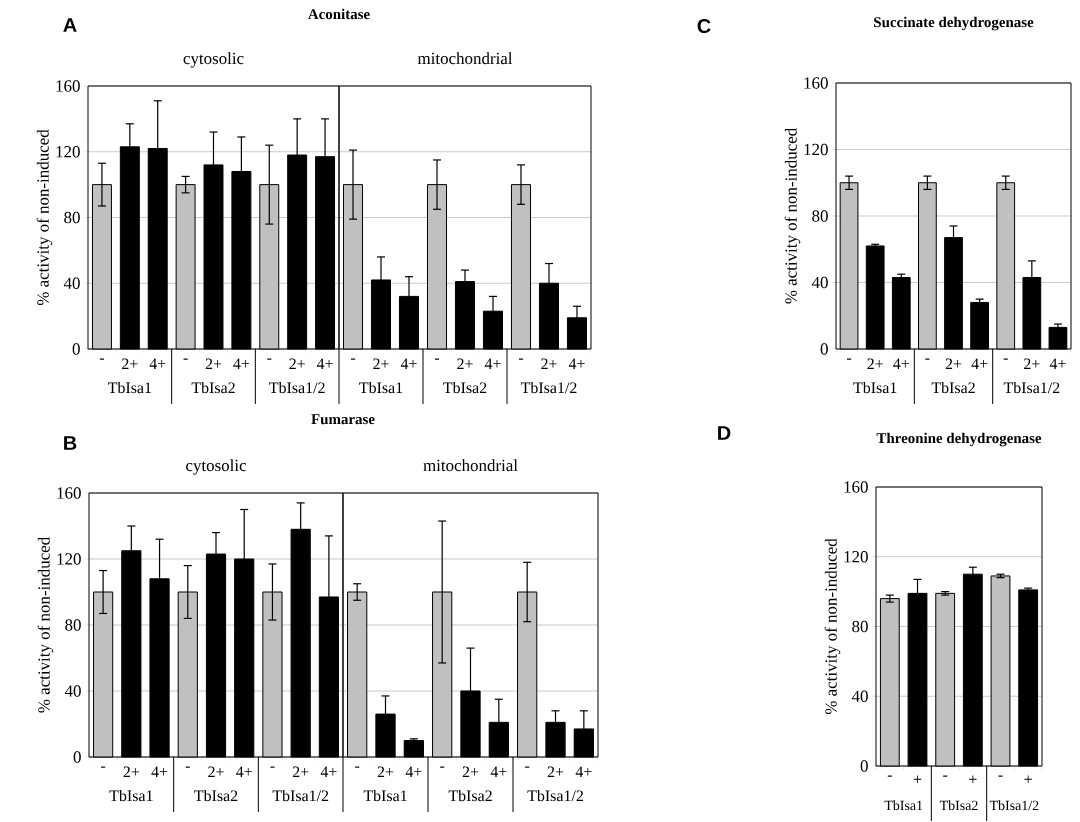 This screenshot has width=1080, height=822. What do you see at coordinates (339, 14) in the screenshot?
I see `chart-title: Aconitase` at bounding box center [339, 14].